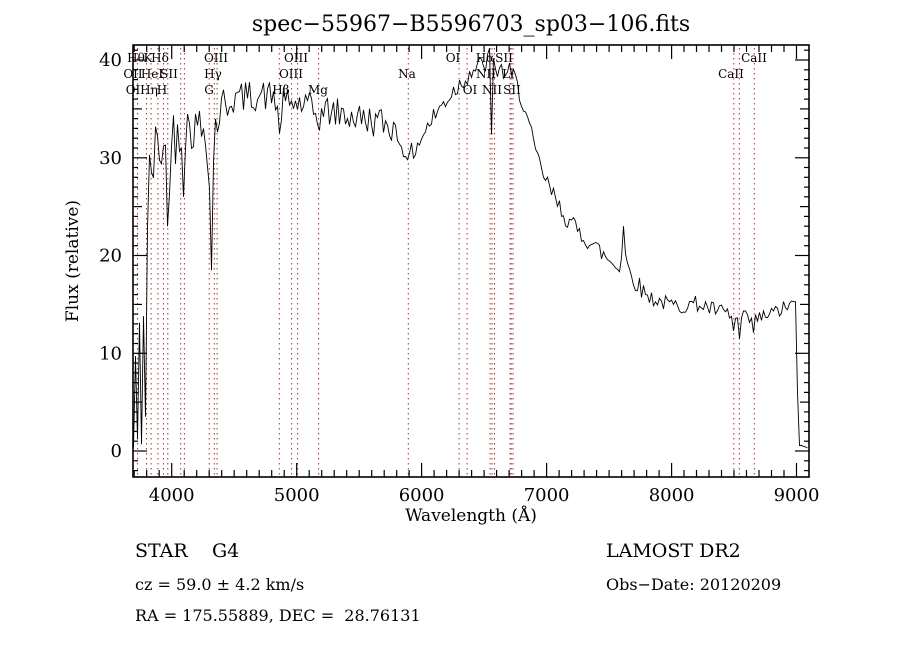  Describe the element at coordinates (673, 551) in the screenshot. I see `survey-release-label: LAMOST DR2` at that location.